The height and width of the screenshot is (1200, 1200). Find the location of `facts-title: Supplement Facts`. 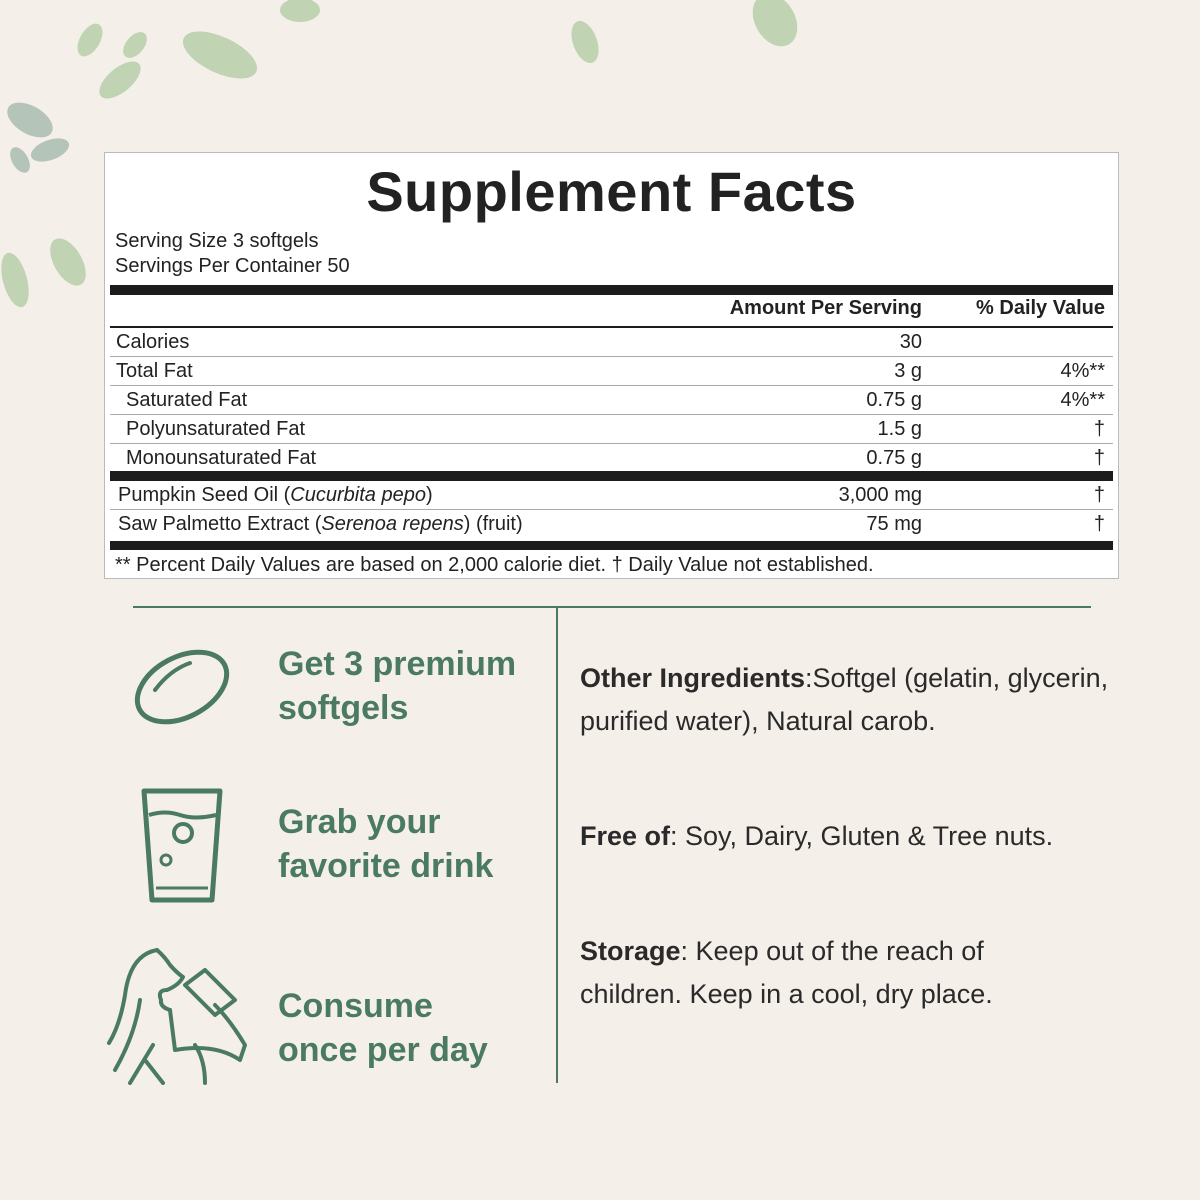

facts-title: Supplement Facts is located at coordinates (611, 191).